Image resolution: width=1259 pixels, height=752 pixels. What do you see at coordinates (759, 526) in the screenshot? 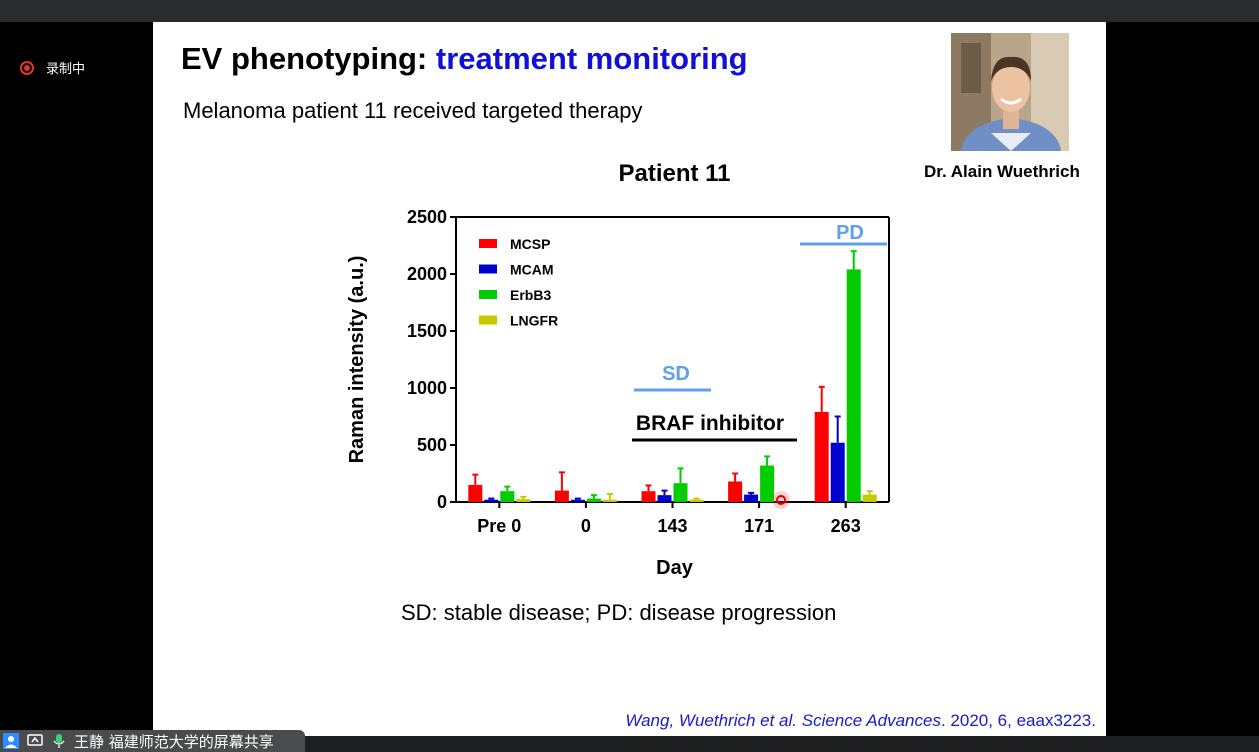
I see `x-tick-label: 171` at bounding box center [759, 526].